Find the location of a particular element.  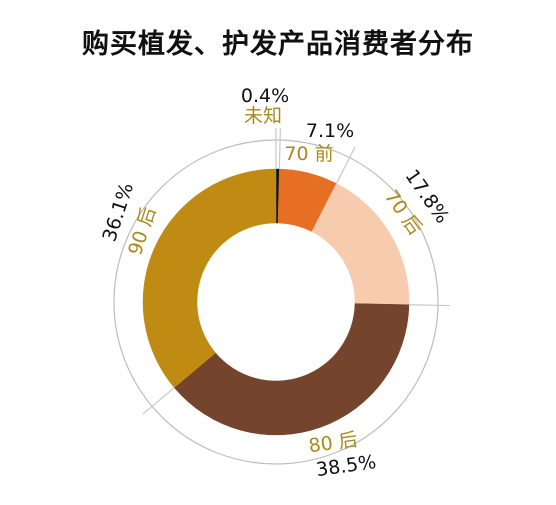

category-label-pre70: 70 前 is located at coordinates (308, 154).